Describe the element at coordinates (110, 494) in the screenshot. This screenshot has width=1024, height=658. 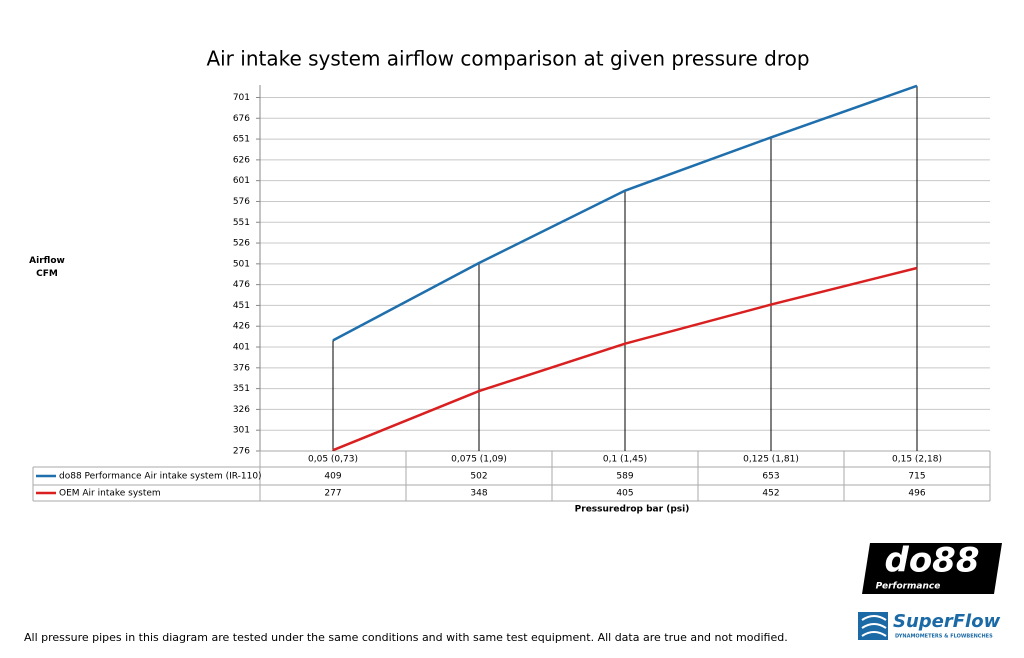
I see `legend-label: OEM Air intake system` at that location.